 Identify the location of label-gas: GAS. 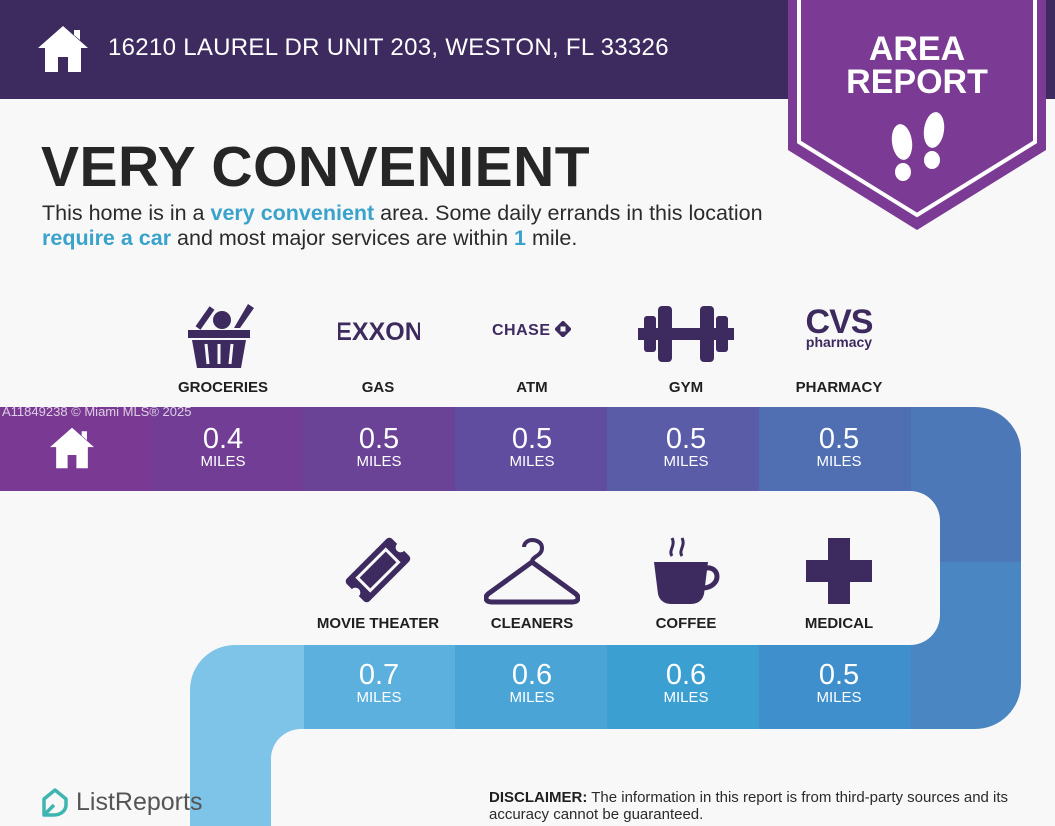
(378, 387).